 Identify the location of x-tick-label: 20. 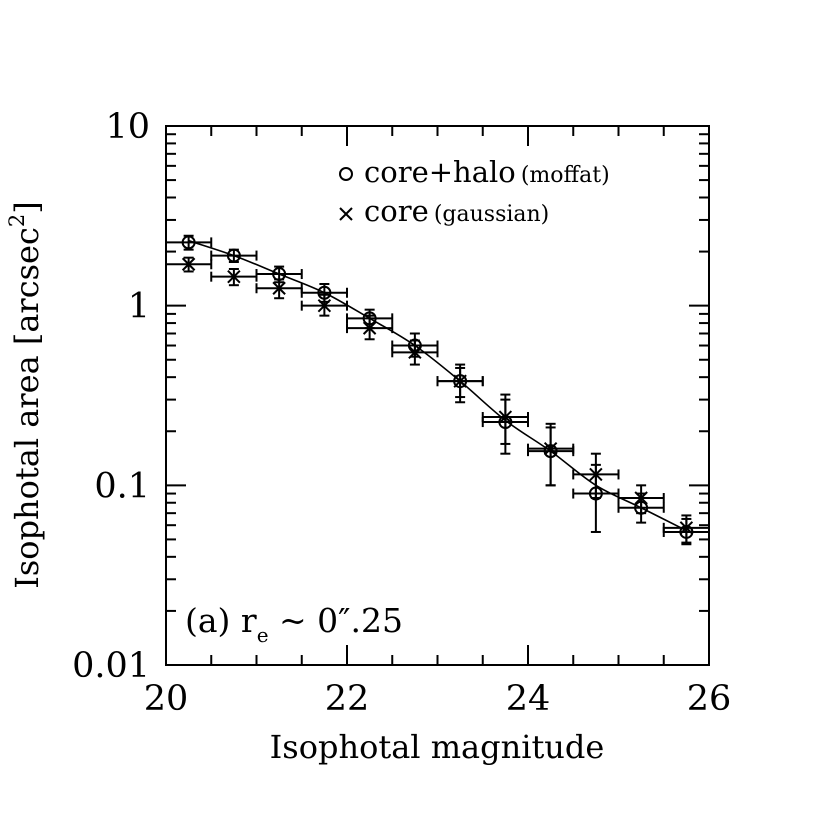
(166, 699).